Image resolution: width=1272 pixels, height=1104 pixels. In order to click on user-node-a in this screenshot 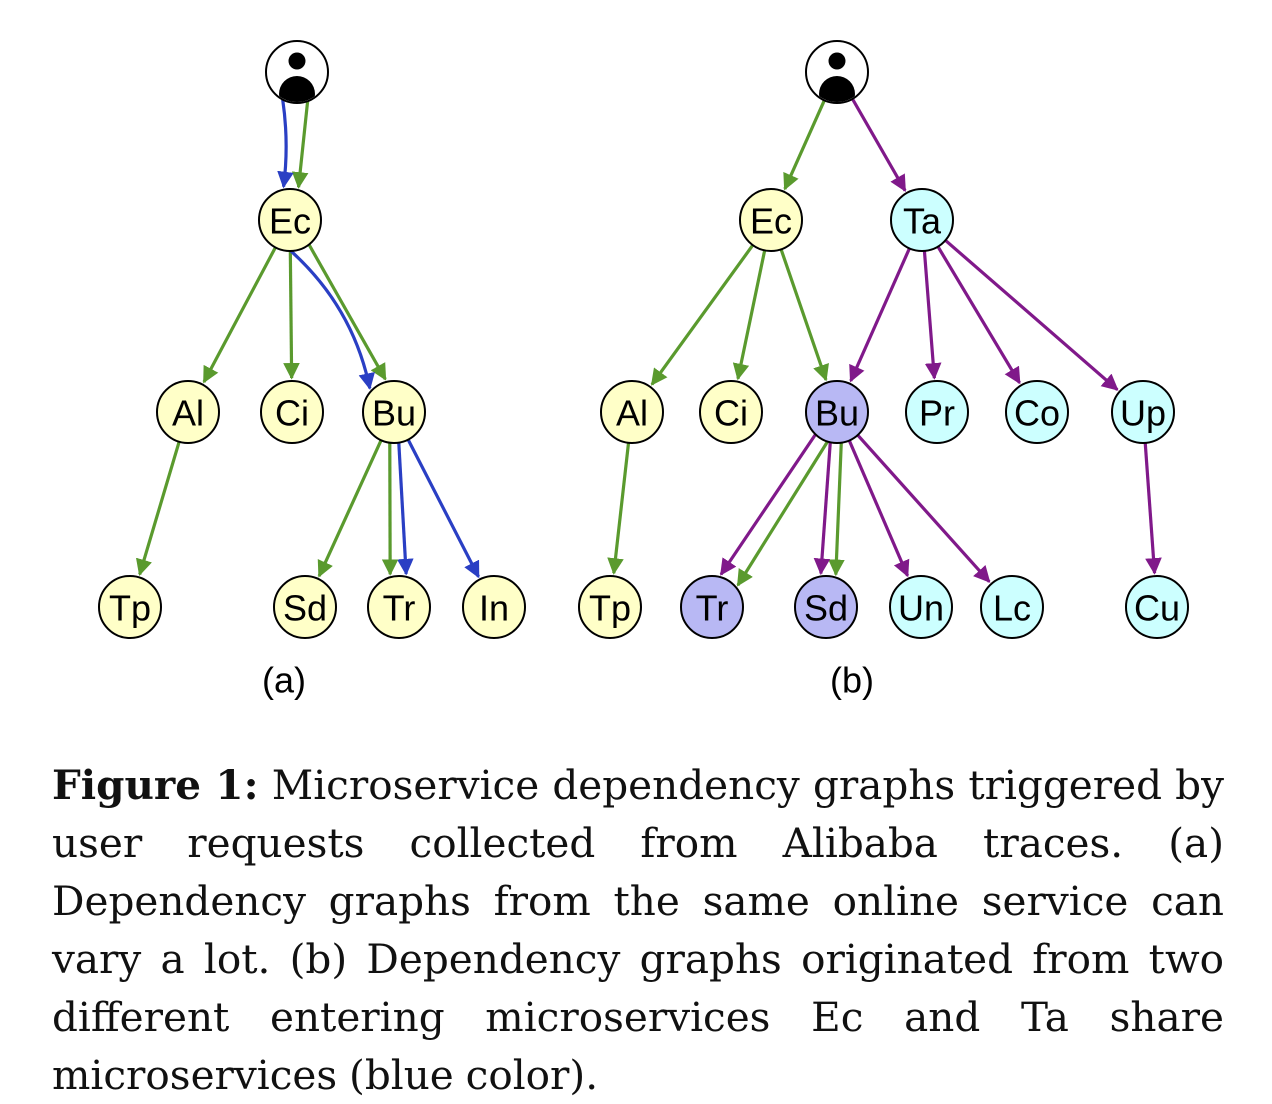, I will do `click(297, 76)`.